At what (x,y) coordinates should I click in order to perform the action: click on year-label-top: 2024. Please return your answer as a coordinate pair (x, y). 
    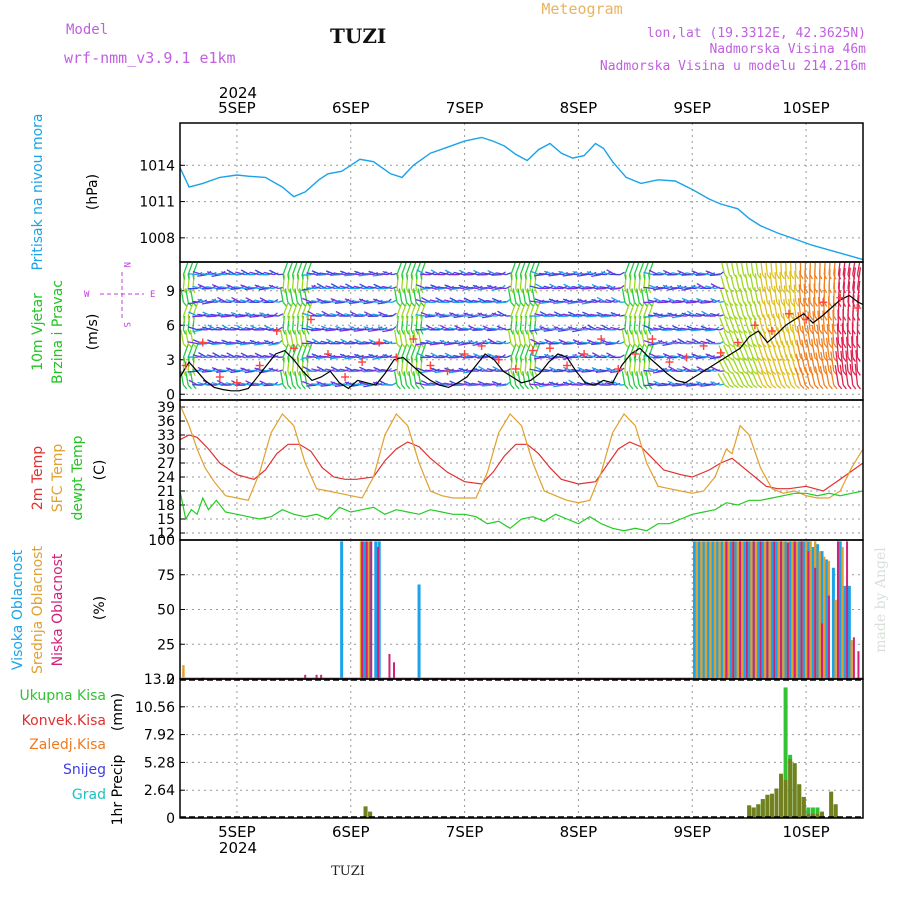
    Looking at the image, I should click on (238, 93).